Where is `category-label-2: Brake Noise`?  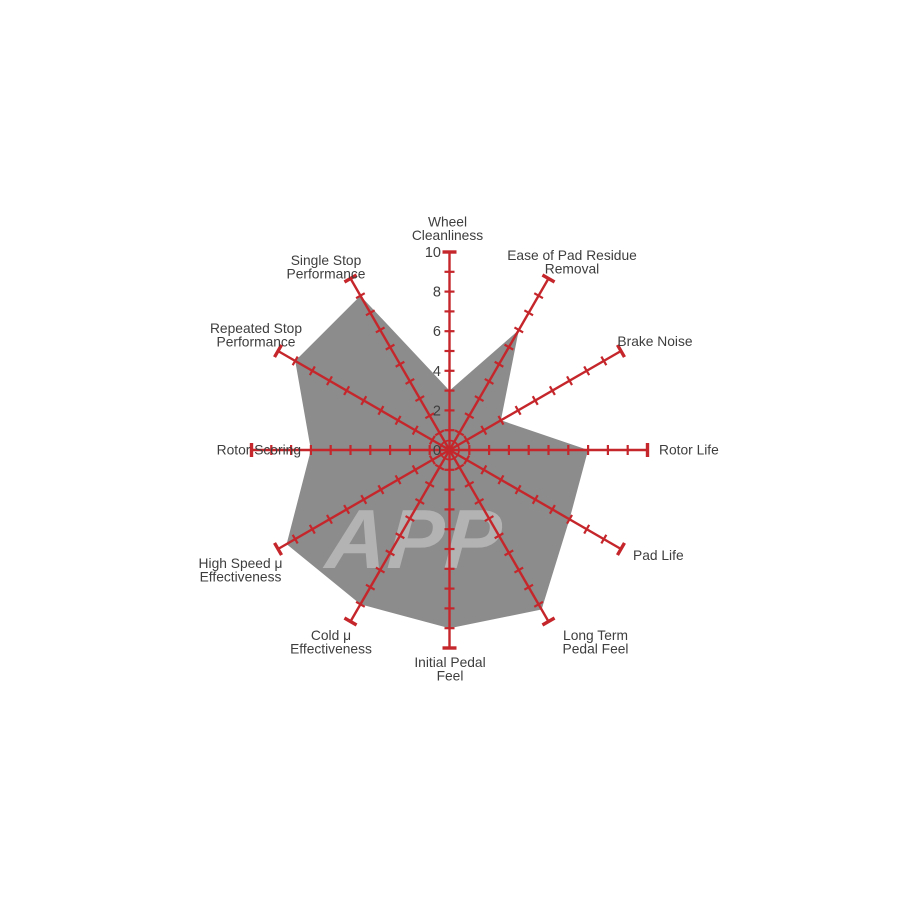 category-label-2: Brake Noise is located at coordinates (654, 341).